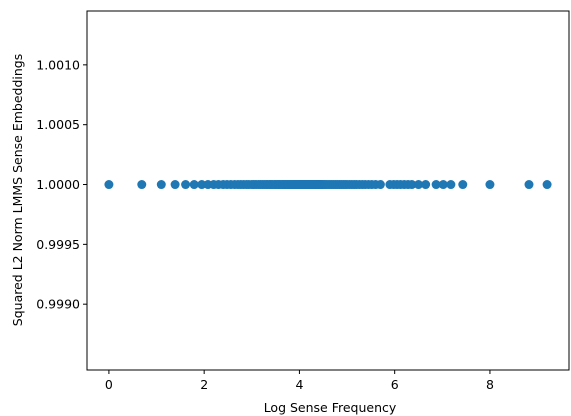 Image resolution: width=571 pixels, height=416 pixels. What do you see at coordinates (58, 124) in the screenshot?
I see `y-tick-label: 1.0005` at bounding box center [58, 124].